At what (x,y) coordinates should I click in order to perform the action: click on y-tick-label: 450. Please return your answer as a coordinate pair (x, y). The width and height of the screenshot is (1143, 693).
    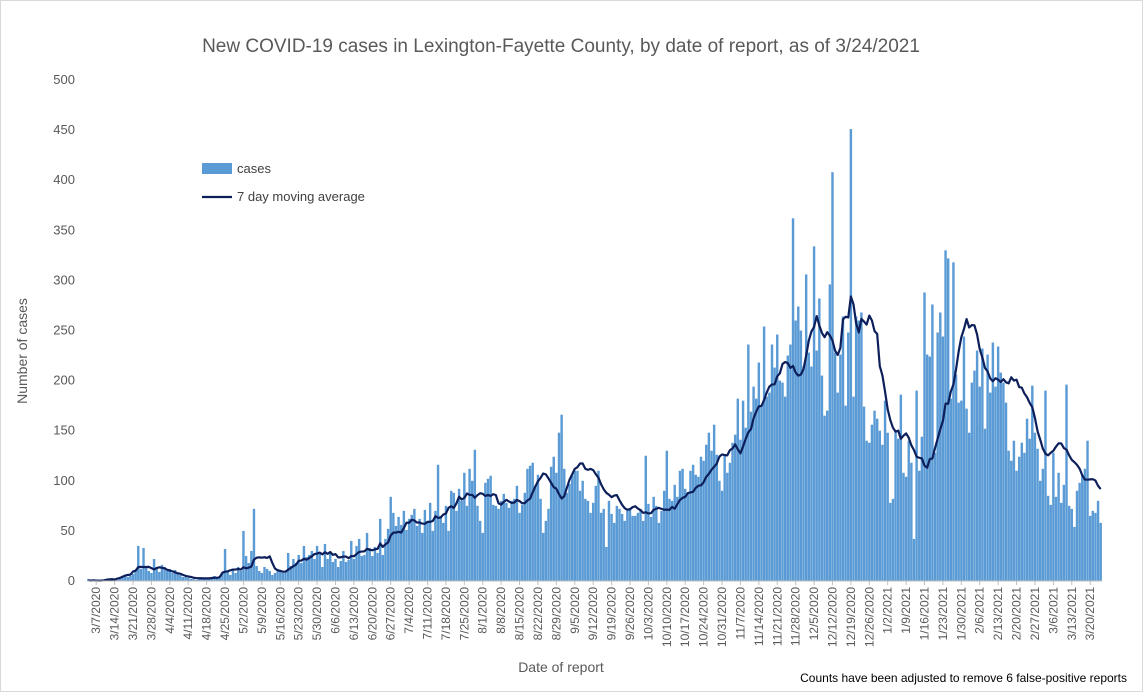
    Looking at the image, I should click on (64, 129).